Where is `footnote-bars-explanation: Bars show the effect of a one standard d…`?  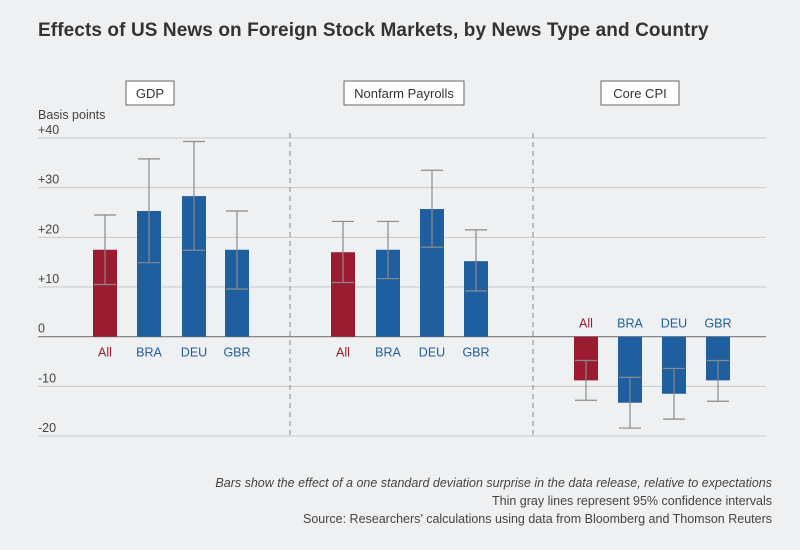
footnote-bars-explanation: Bars show the effect of a one standard d… is located at coordinates (493, 483).